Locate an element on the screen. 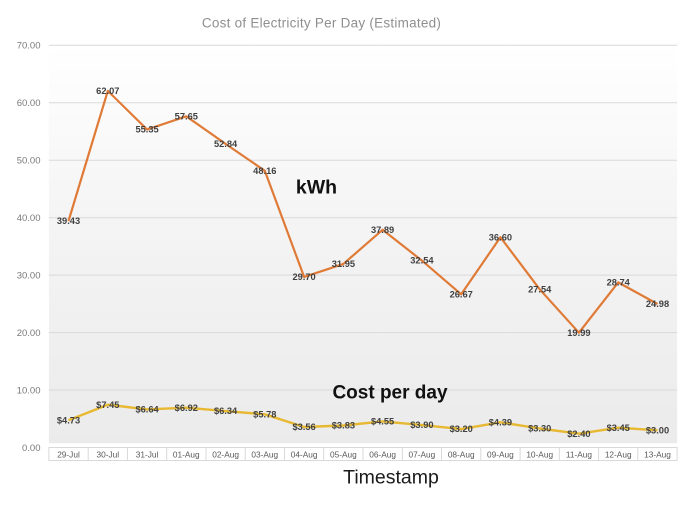  svg-text: 02-Aug is located at coordinates (225, 454).